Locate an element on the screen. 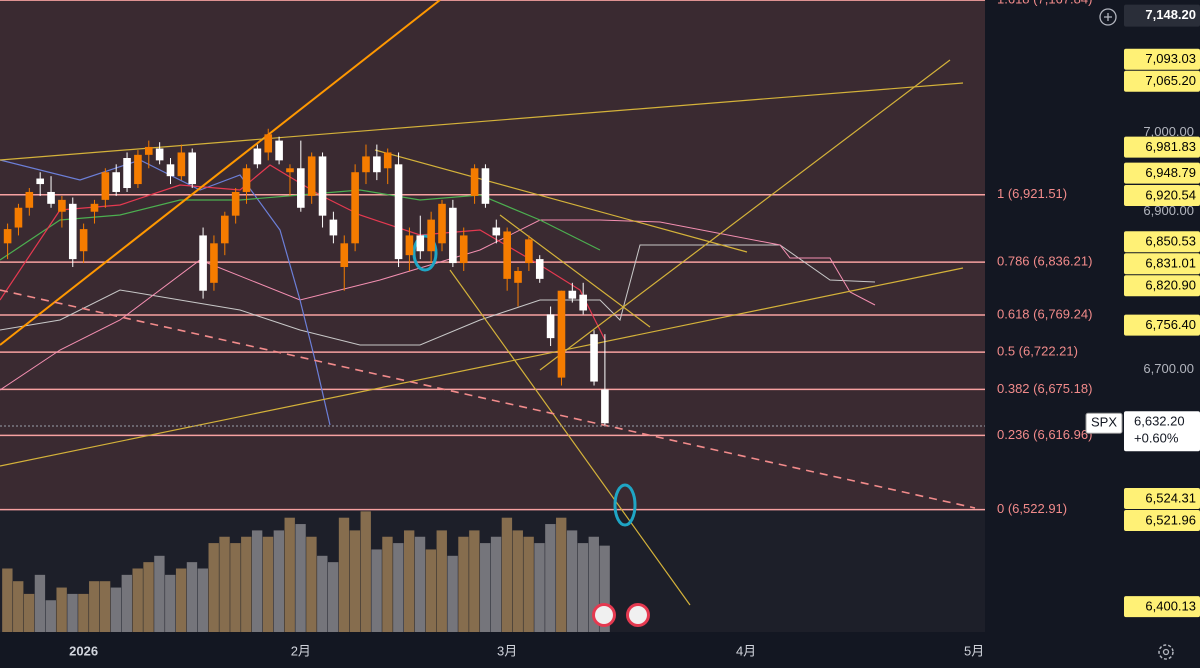  y-tick-label: 7,000.00 is located at coordinates (1168, 131).